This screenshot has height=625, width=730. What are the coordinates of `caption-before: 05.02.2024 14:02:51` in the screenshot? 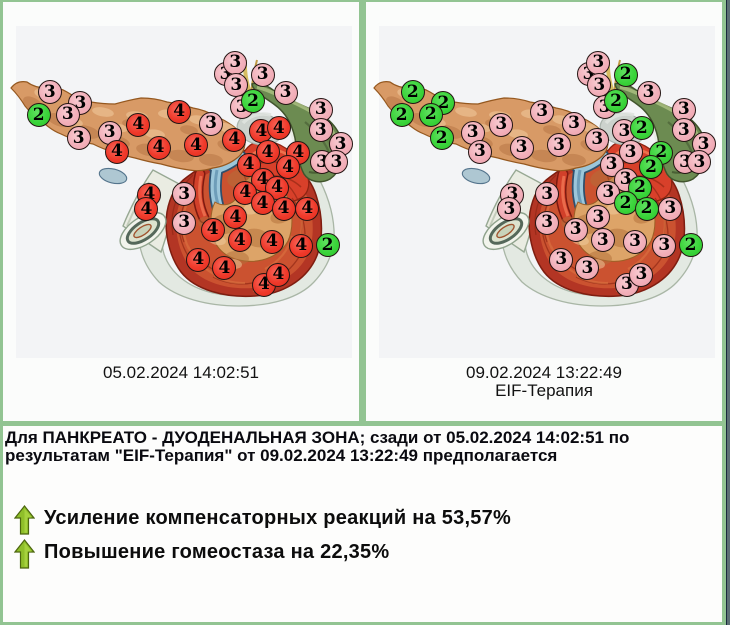 It's located at (181, 373).